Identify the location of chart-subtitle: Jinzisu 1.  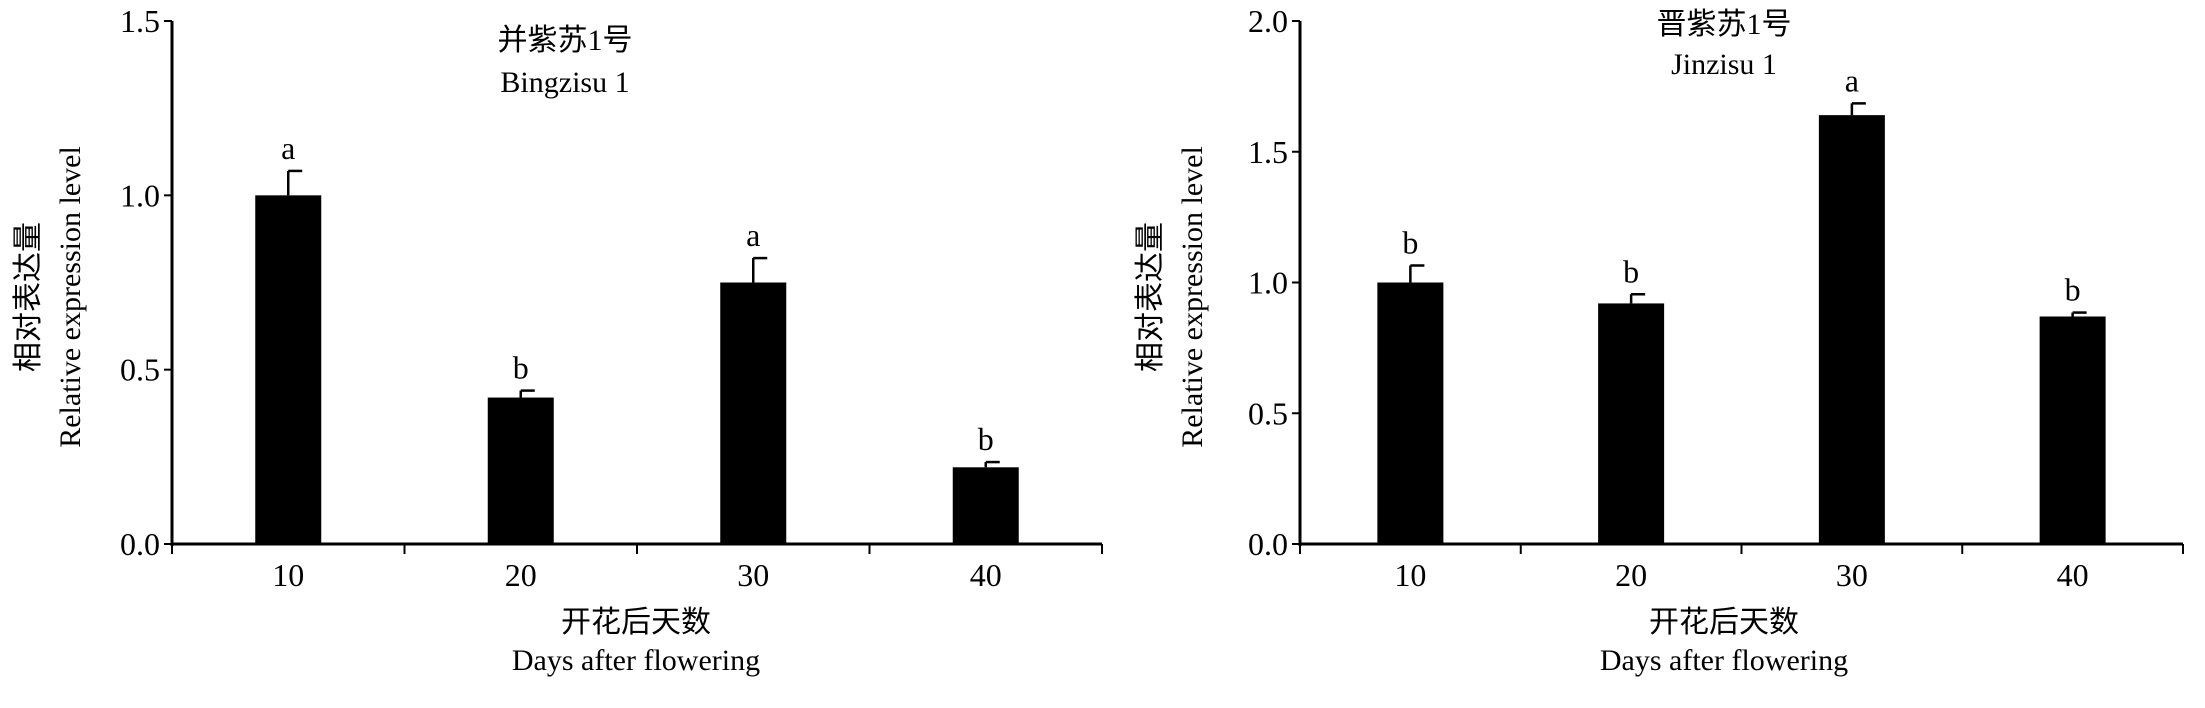
(1724, 64).